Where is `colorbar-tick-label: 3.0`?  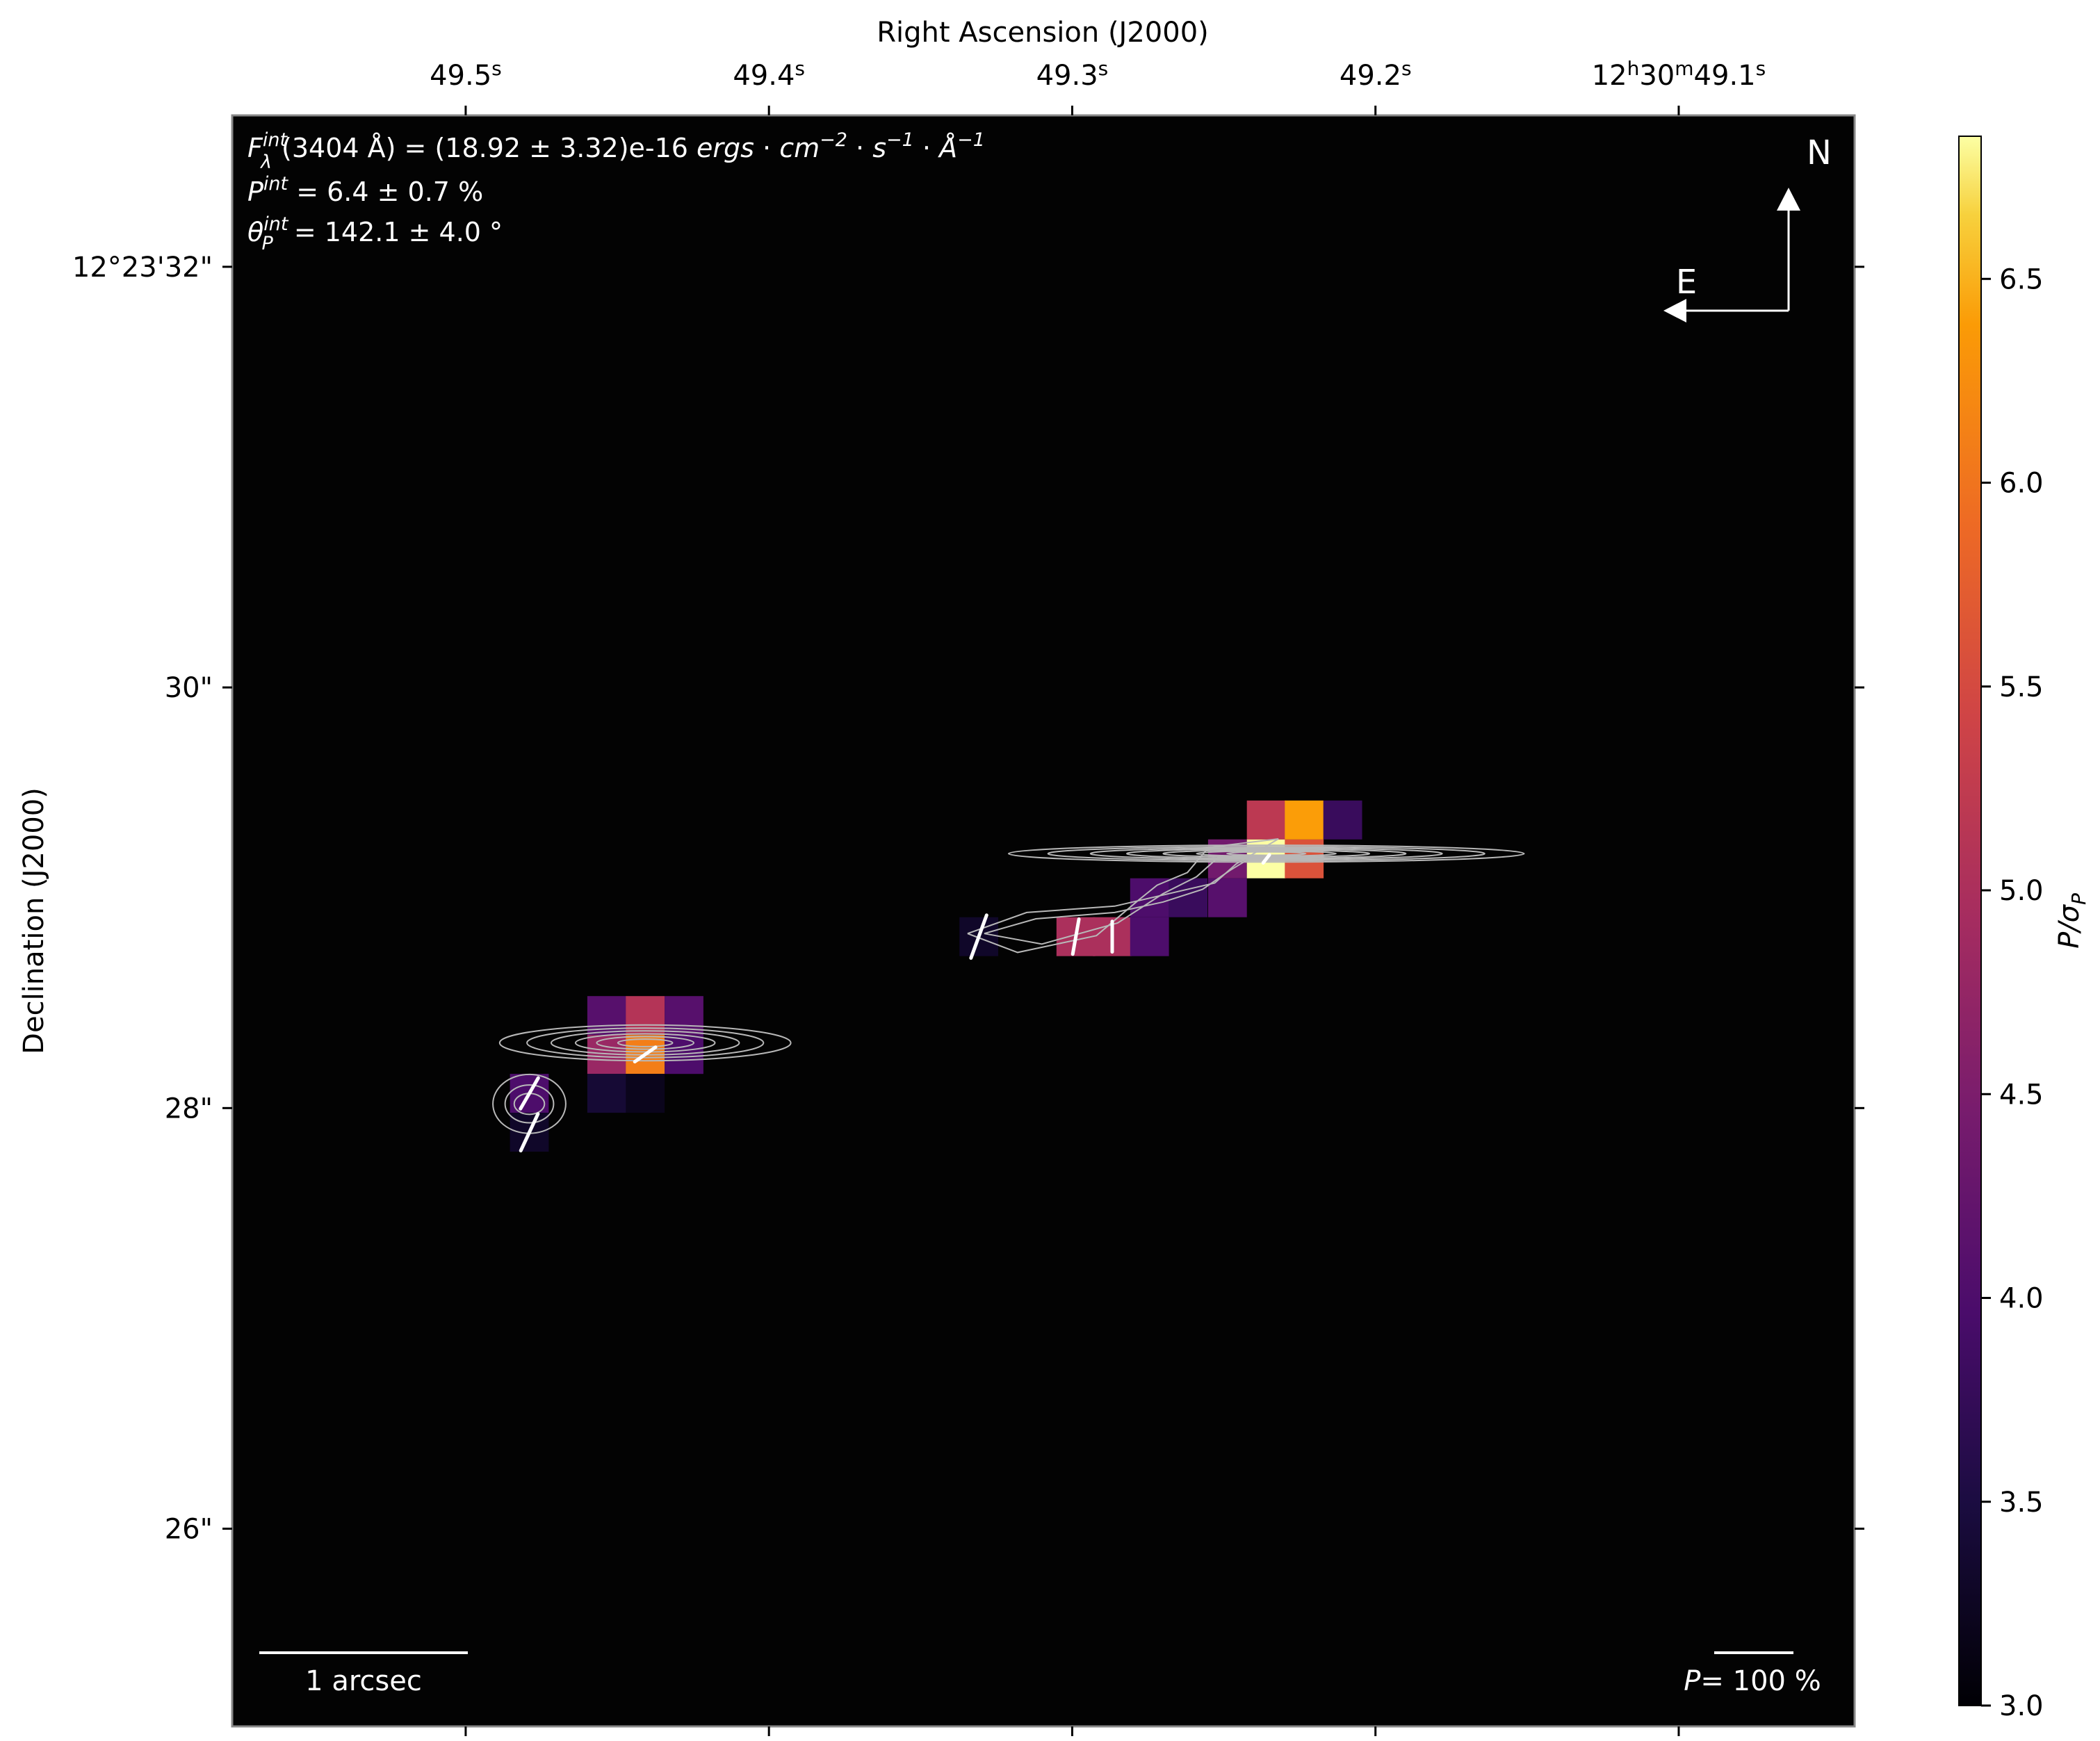 colorbar-tick-label: 3.0 is located at coordinates (2021, 1706).